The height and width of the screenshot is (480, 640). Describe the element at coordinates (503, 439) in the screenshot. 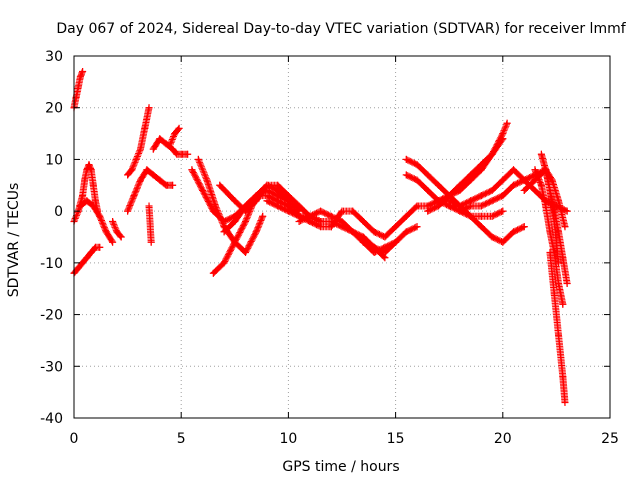

I see `x-tick-label: 20` at that location.